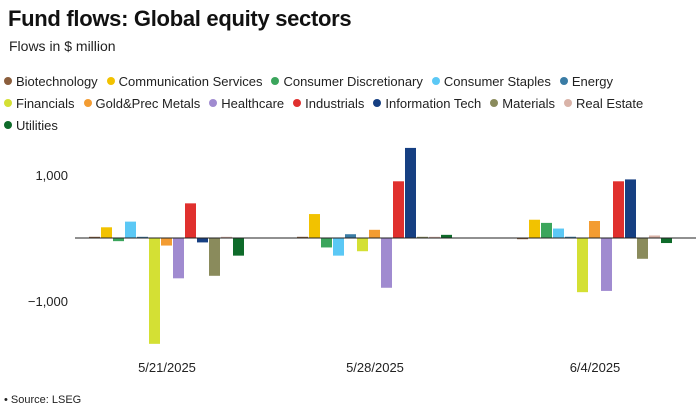 This screenshot has height=410, width=700. What do you see at coordinates (529, 103) in the screenshot?
I see `legend-label: Materials` at bounding box center [529, 103].